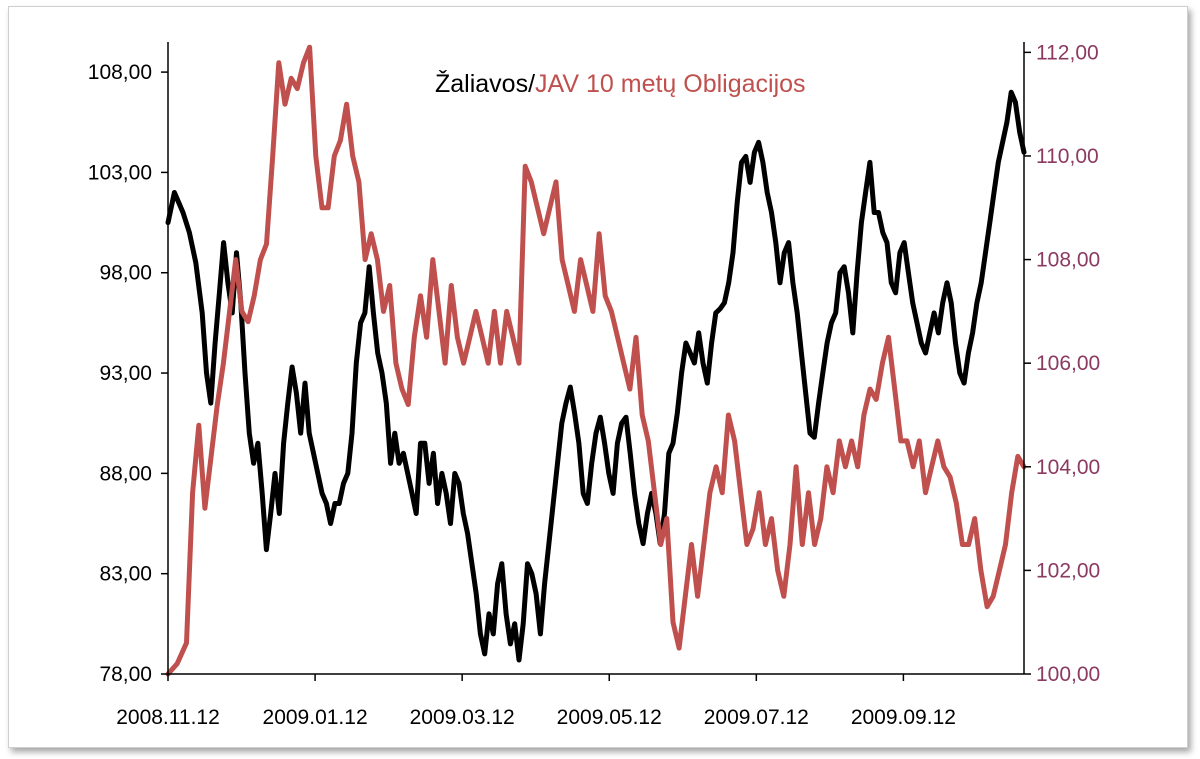  What do you see at coordinates (125, 574) in the screenshot?
I see `y-left-tick-label: 83,00` at bounding box center [125, 574].